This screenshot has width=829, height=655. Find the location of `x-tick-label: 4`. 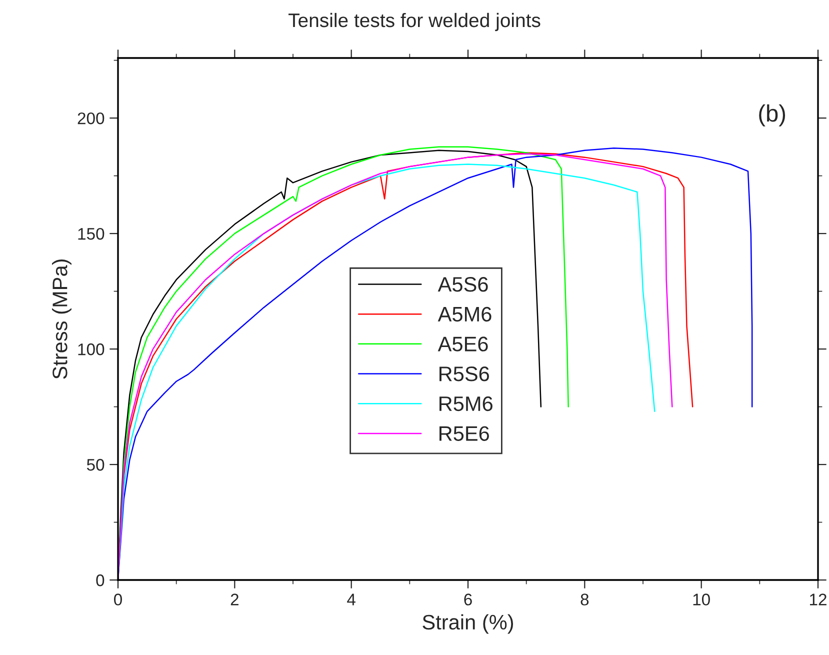

x-tick-label: 4 is located at coordinates (351, 600).